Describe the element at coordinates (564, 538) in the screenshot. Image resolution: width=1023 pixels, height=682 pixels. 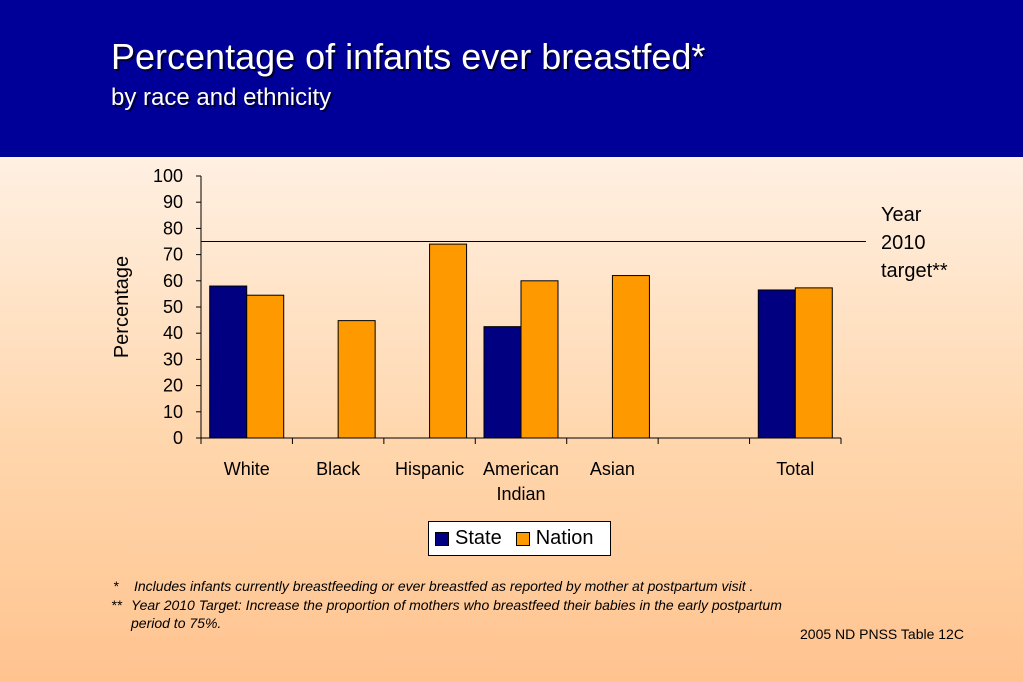
I see `legend-label-nation: Nation` at that location.